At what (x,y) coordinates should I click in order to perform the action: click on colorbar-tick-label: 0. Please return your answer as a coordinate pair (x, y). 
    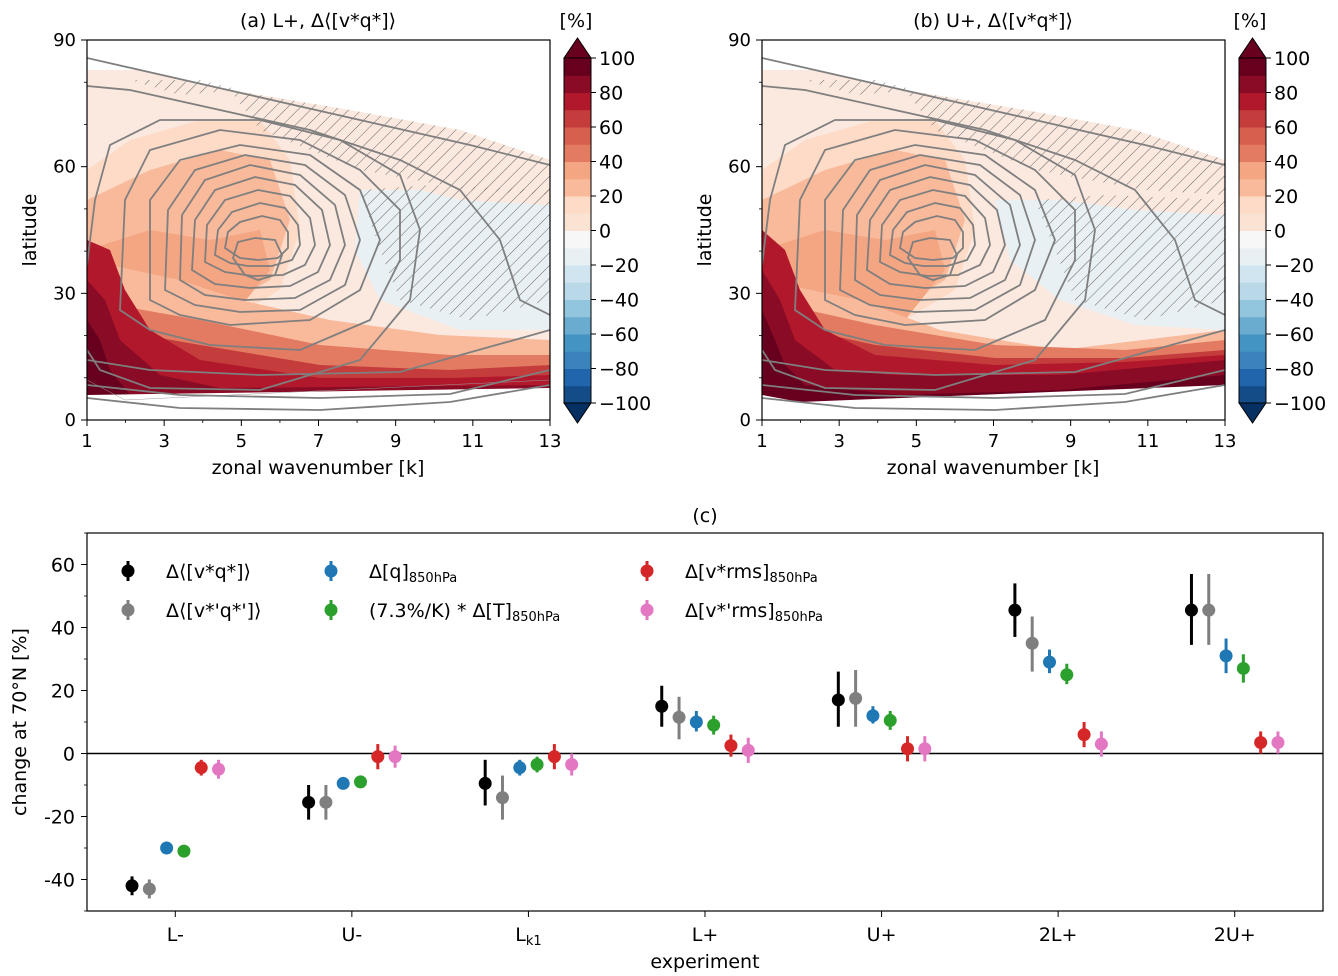
    Looking at the image, I should click on (605, 232).